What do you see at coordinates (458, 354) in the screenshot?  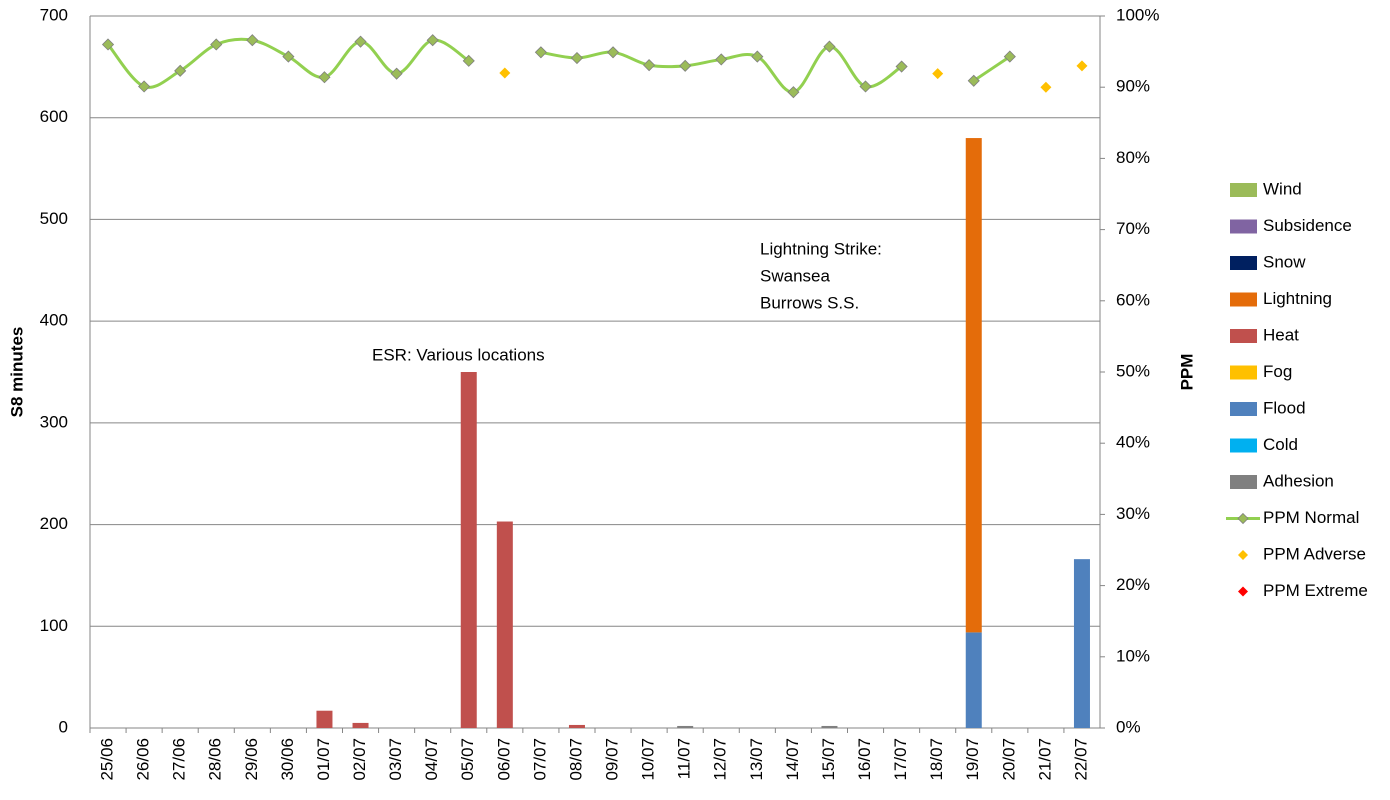 I see `annotation: ESR: Various locations` at bounding box center [458, 354].